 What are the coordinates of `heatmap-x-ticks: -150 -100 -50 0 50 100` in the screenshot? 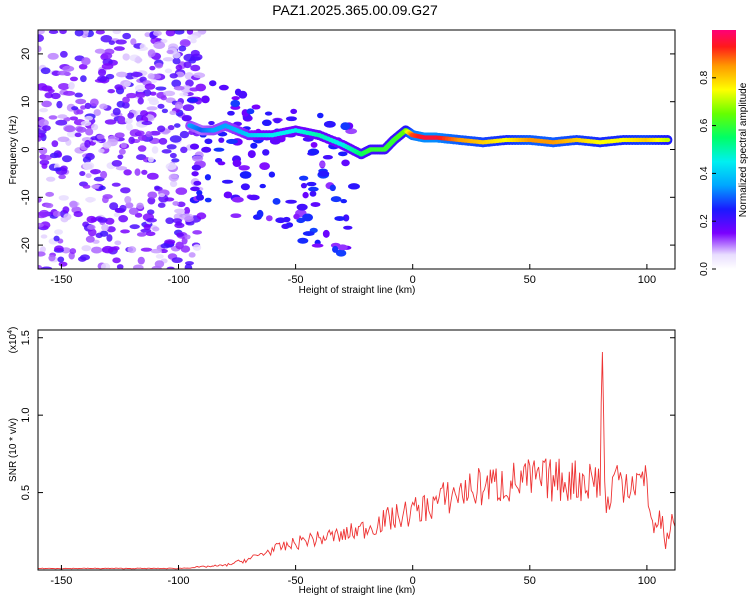 It's located at (353, 275).